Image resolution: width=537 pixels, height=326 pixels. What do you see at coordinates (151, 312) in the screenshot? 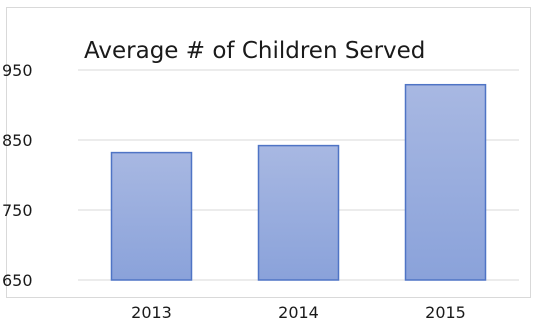
I see `x-tick-label: 2013` at bounding box center [151, 312].